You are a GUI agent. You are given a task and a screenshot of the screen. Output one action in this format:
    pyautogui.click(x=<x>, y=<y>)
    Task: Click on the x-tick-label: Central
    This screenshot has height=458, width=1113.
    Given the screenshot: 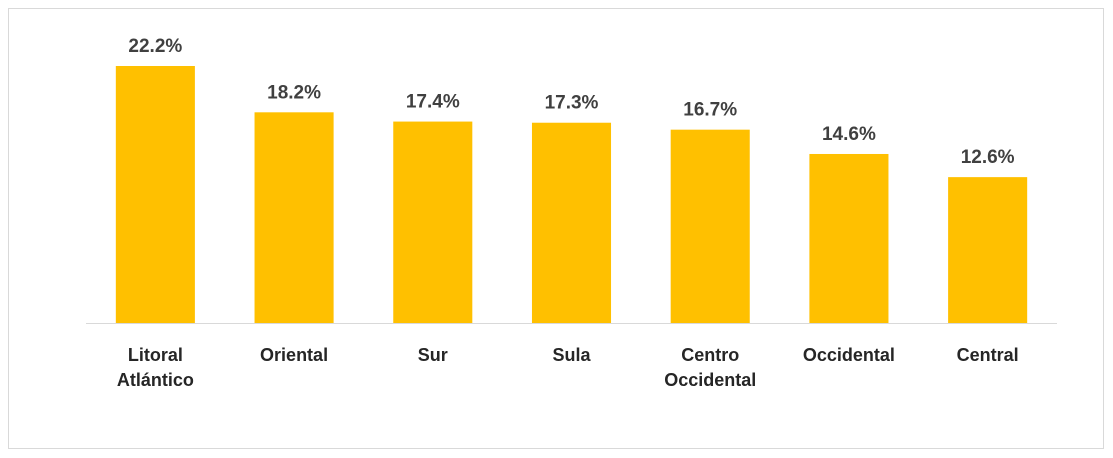 What is the action you would take?
    pyautogui.click(x=987, y=355)
    